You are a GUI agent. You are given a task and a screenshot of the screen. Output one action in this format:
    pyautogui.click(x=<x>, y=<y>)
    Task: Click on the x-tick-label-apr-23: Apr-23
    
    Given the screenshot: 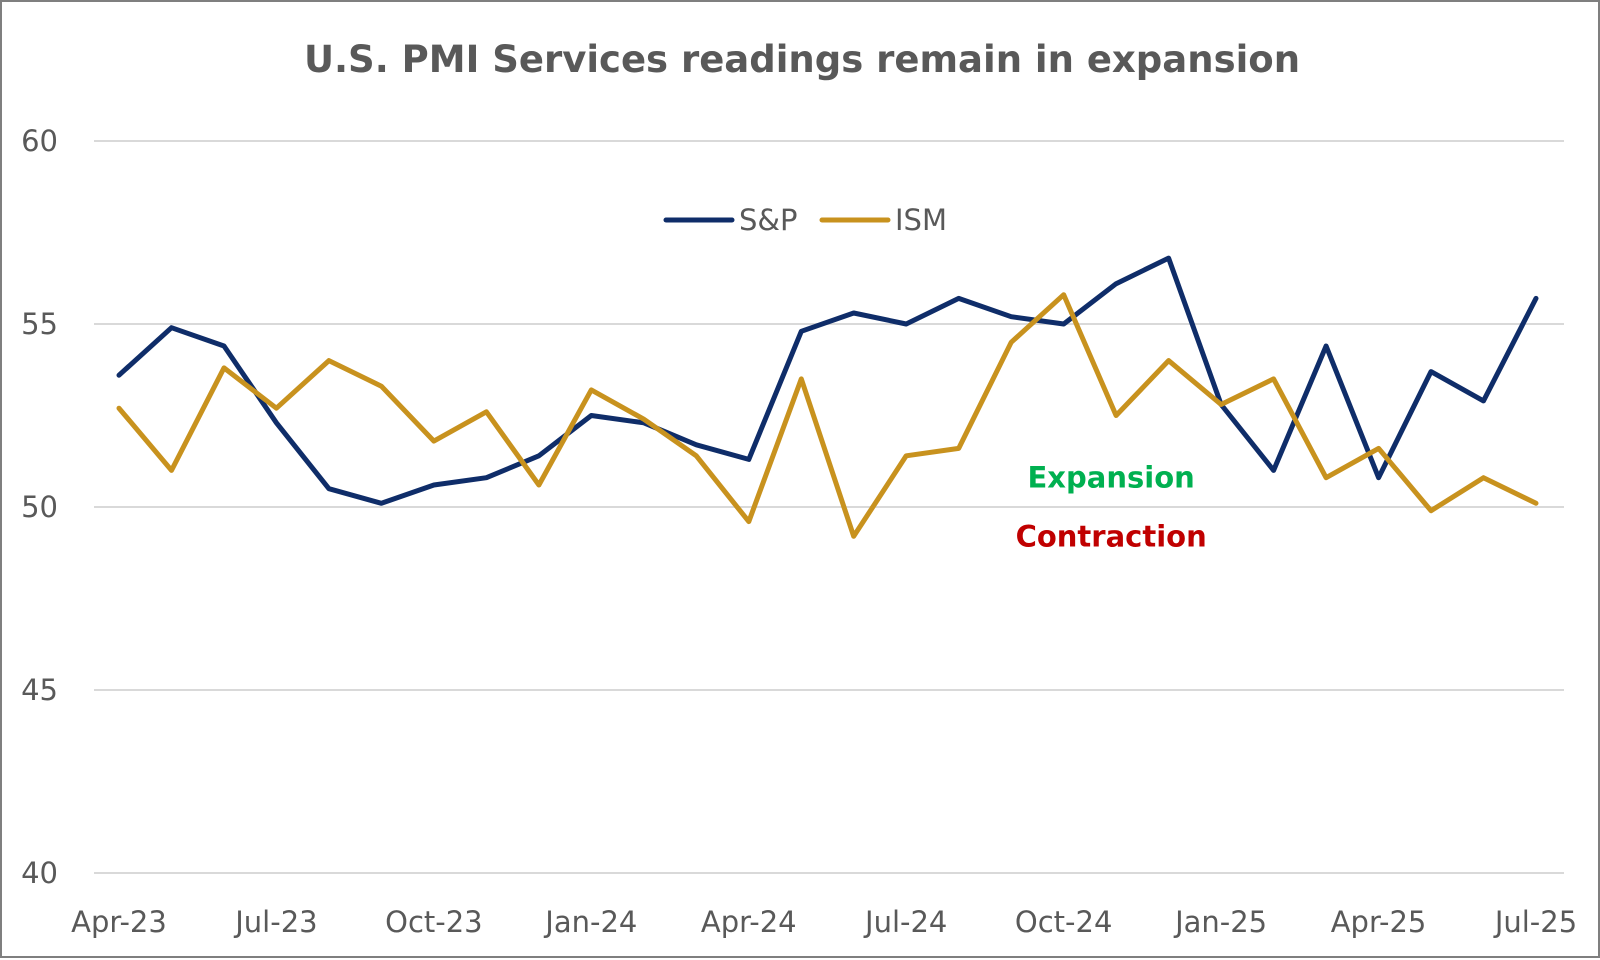 What is the action you would take?
    pyautogui.click(x=119, y=922)
    